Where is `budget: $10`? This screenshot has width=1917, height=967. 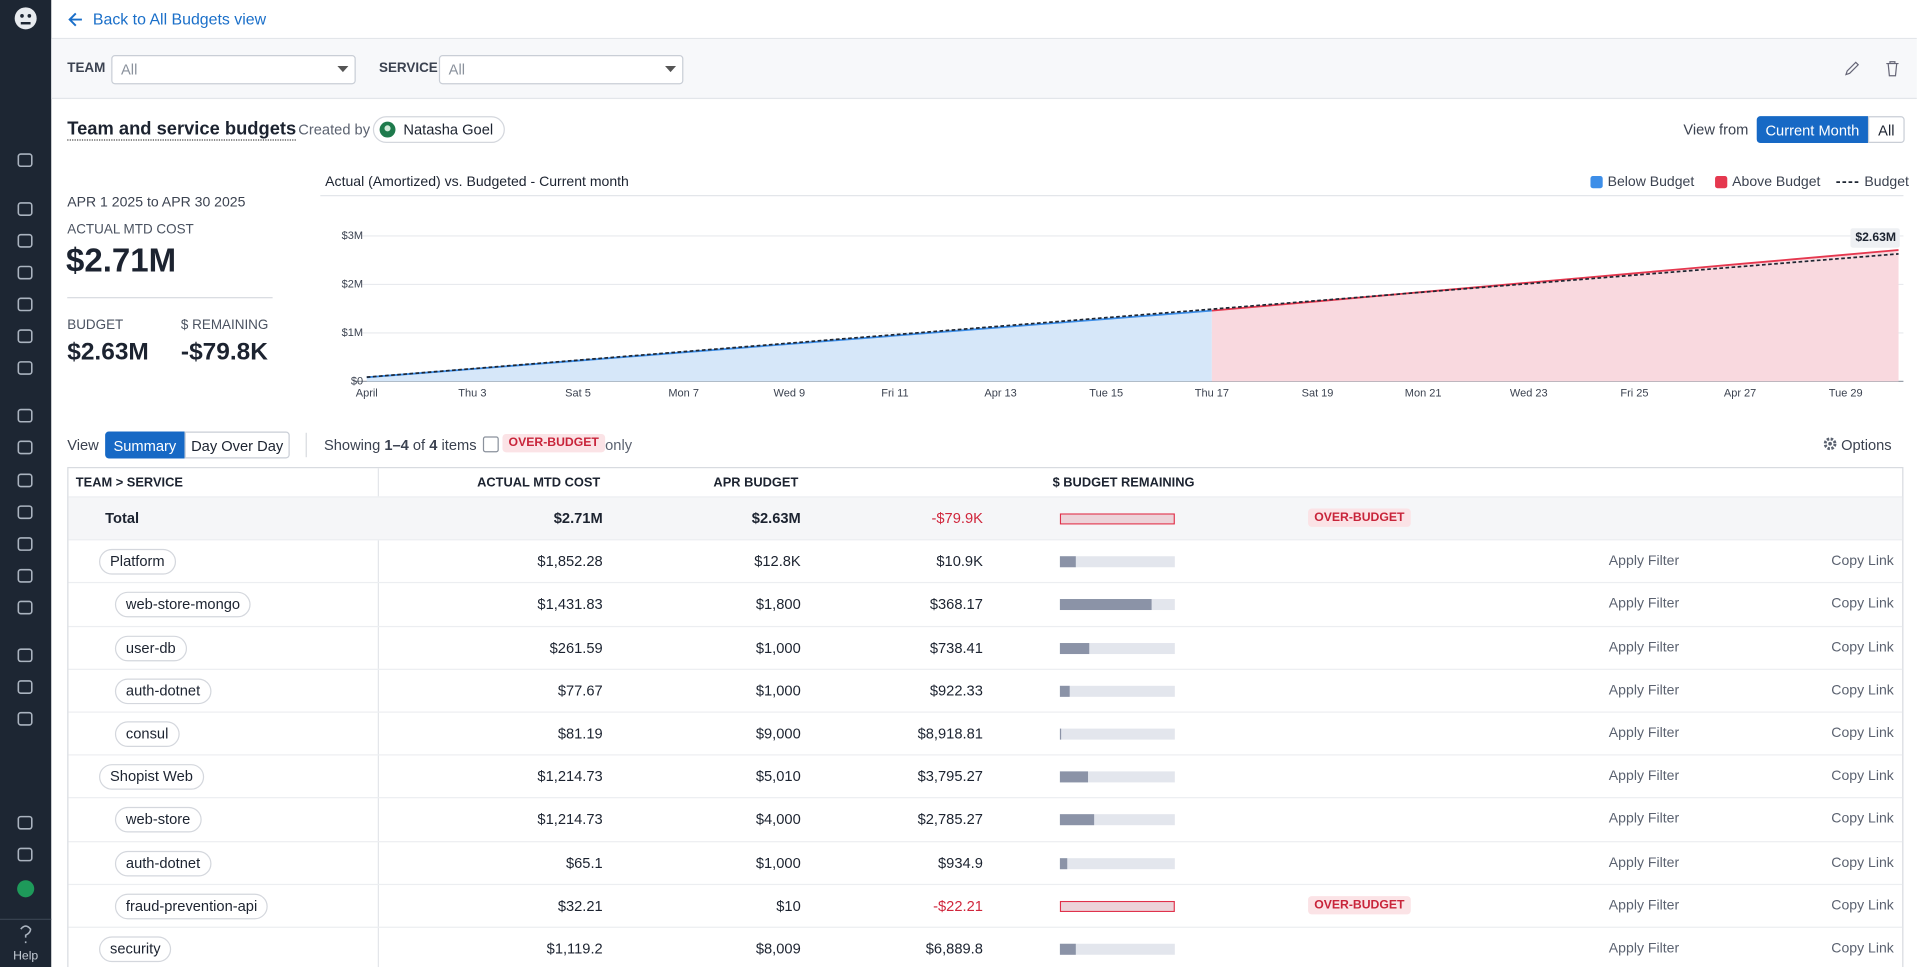 budget: $10 is located at coordinates (788, 906).